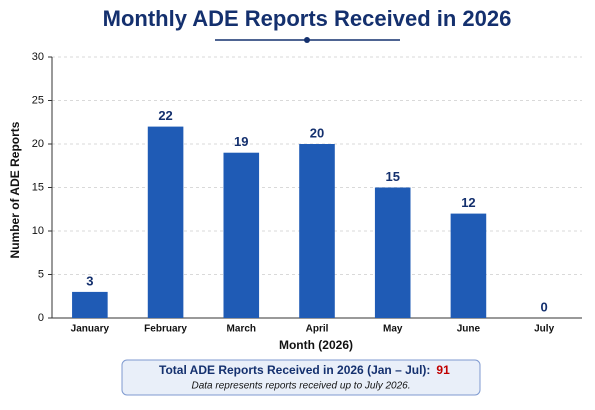 The width and height of the screenshot is (595, 410). What do you see at coordinates (392, 176) in the screenshot?
I see `value-label: 15` at bounding box center [392, 176].